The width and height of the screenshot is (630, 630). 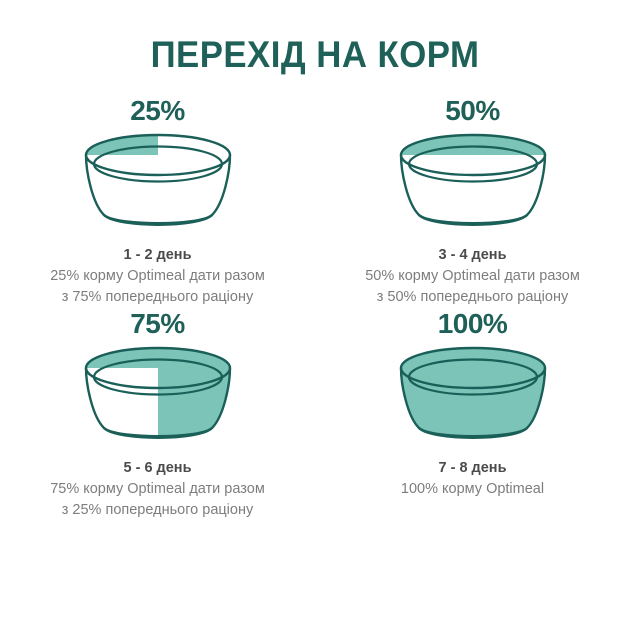 I want to click on step-3-day: 5 - 6 день, so click(x=157, y=468).